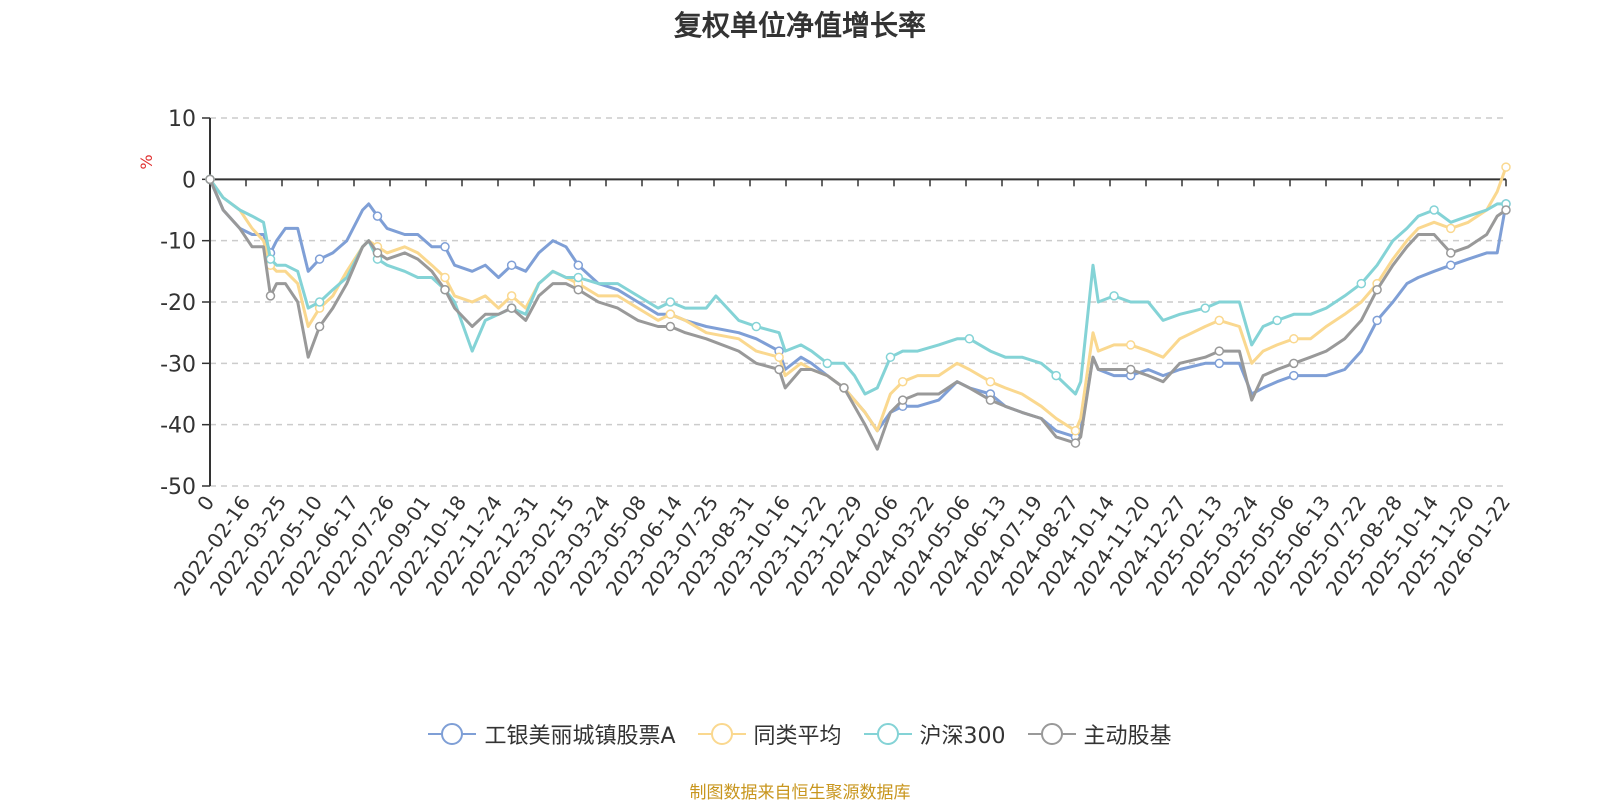 The image size is (1600, 803). I want to click on legend-item: 工银美丽城镇股票A, so click(552, 734).